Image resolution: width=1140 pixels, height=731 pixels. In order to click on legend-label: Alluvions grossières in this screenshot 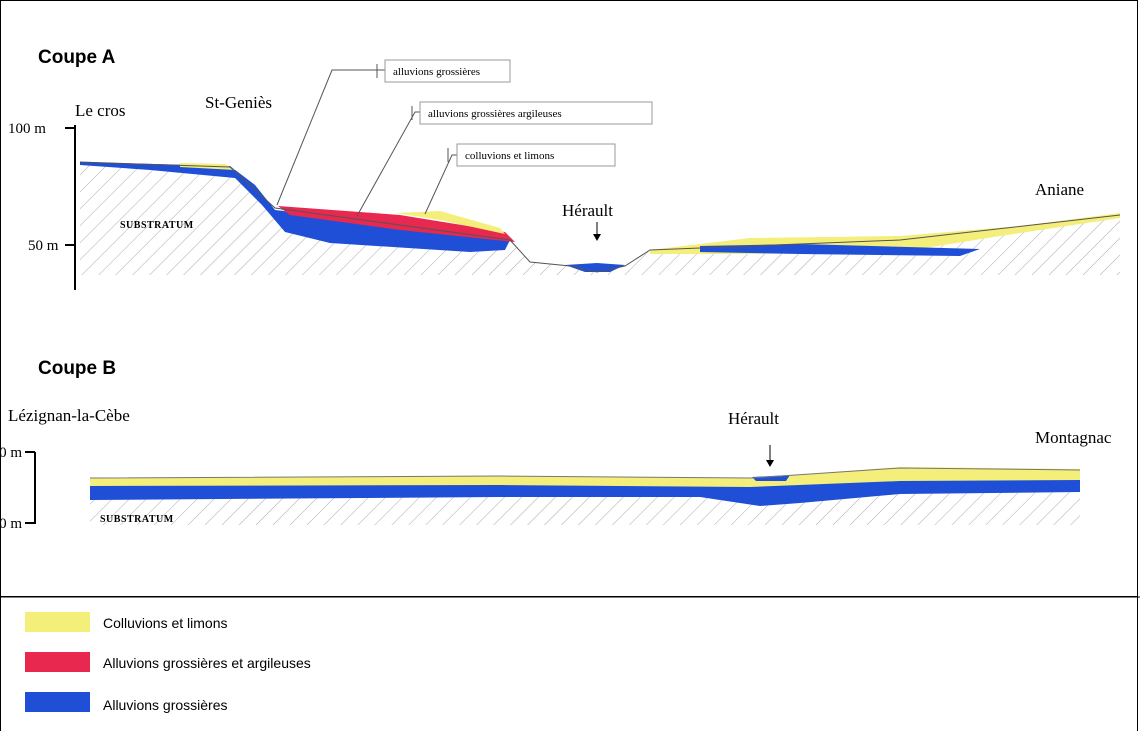, I will do `click(165, 705)`.